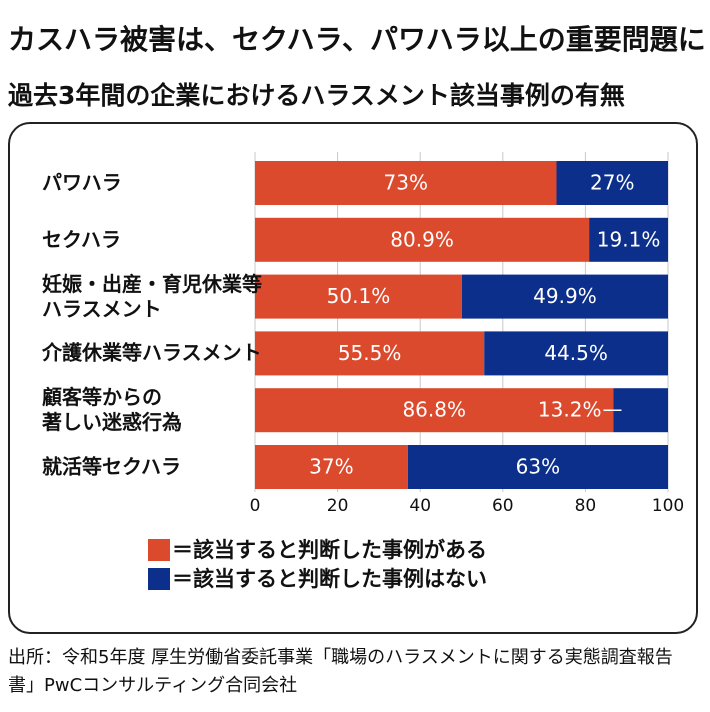 The height and width of the screenshot is (712, 710). Describe the element at coordinates (338, 506) in the screenshot. I see `x-tick-label: 20` at that location.